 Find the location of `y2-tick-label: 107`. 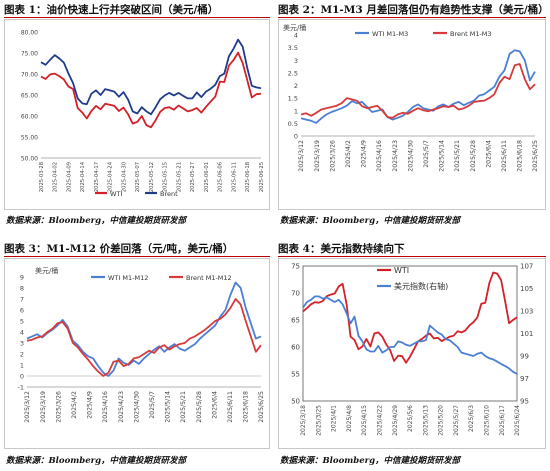

y2-tick-label: 107 is located at coordinates (526, 267).